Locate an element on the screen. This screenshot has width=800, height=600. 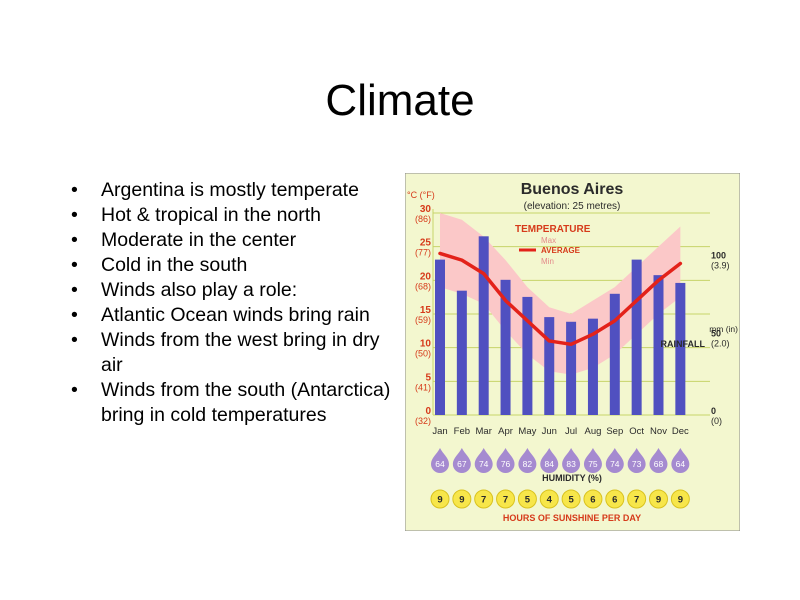
month-label: Jul is located at coordinates (571, 431).